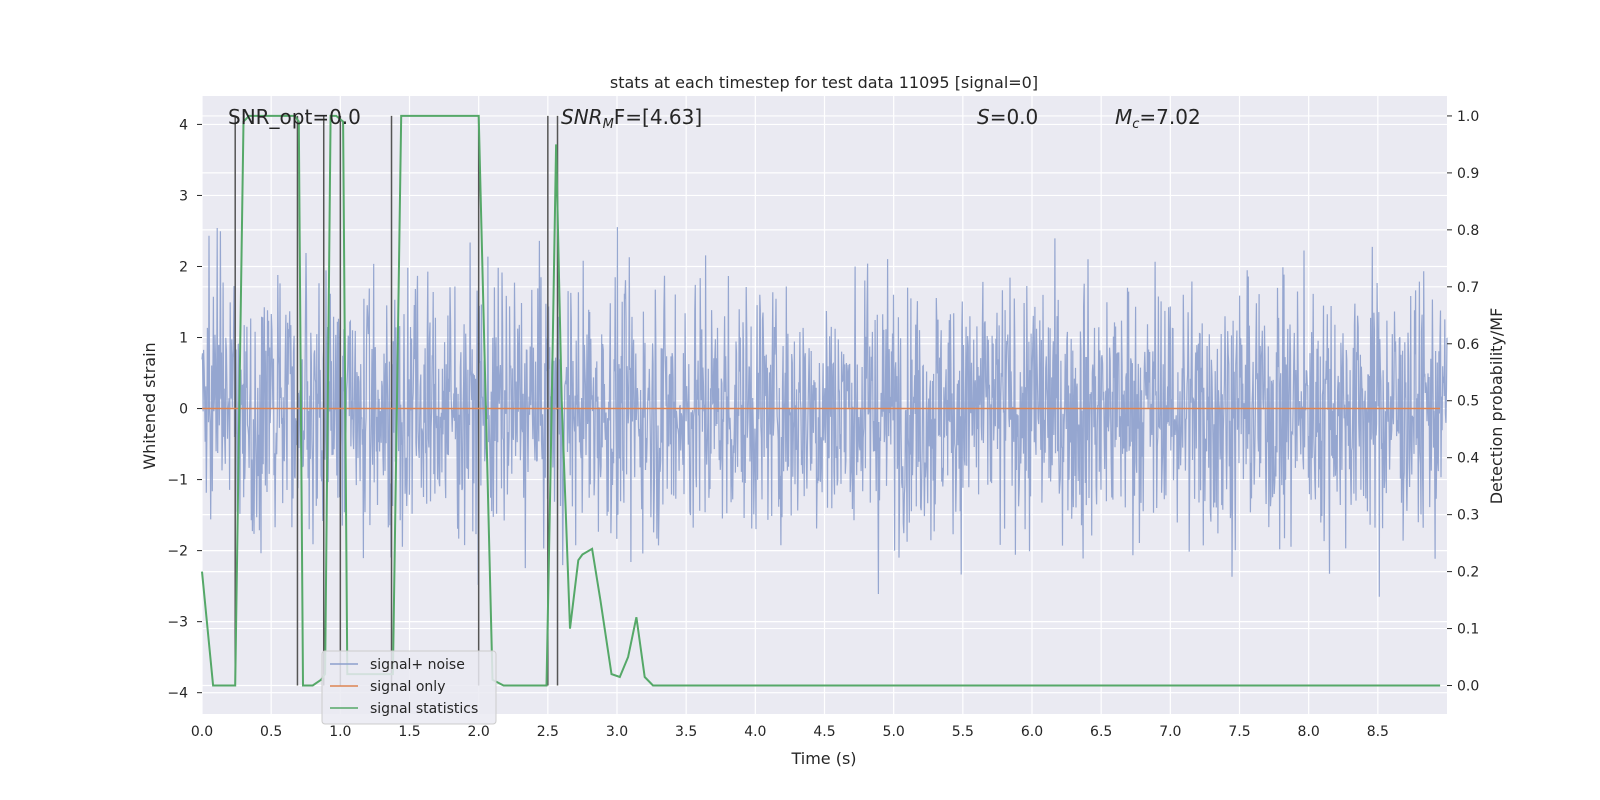 This screenshot has height=800, width=1600. What do you see at coordinates (1170, 732) in the screenshot?
I see `x-tick-label: 7.0` at bounding box center [1170, 732].